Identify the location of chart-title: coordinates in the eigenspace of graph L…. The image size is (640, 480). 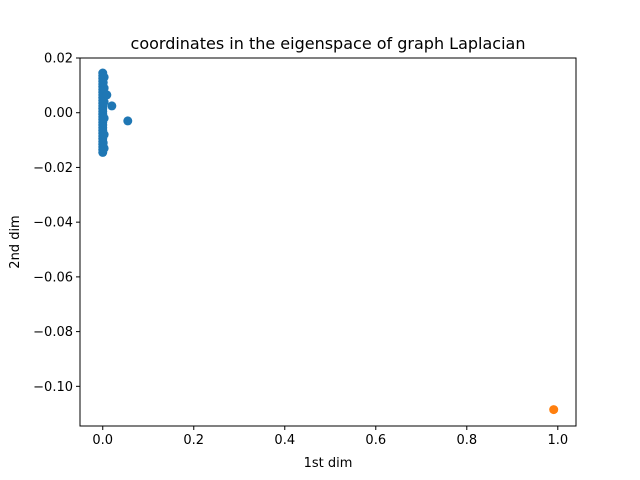
(328, 43).